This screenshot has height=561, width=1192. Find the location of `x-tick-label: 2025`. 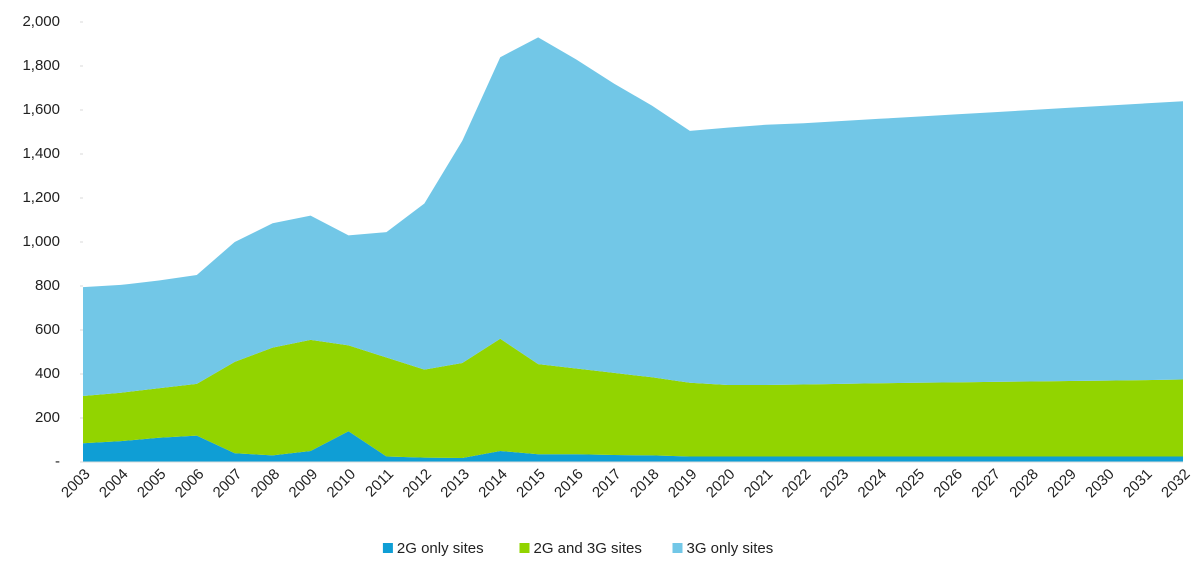

x-tick-label: 2025 is located at coordinates (910, 484).